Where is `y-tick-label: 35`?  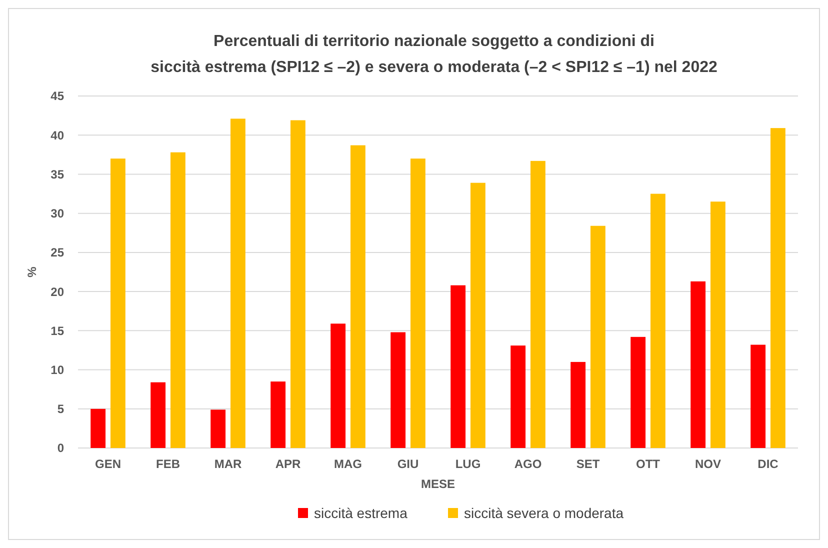
y-tick-label: 35 is located at coordinates (57, 174).